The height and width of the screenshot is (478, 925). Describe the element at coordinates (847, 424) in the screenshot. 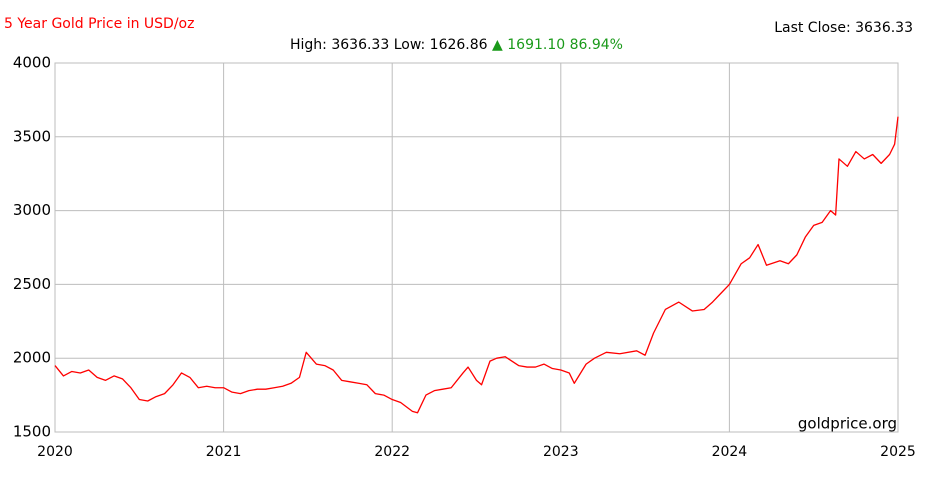

I see `watermark: goldprice.org` at that location.